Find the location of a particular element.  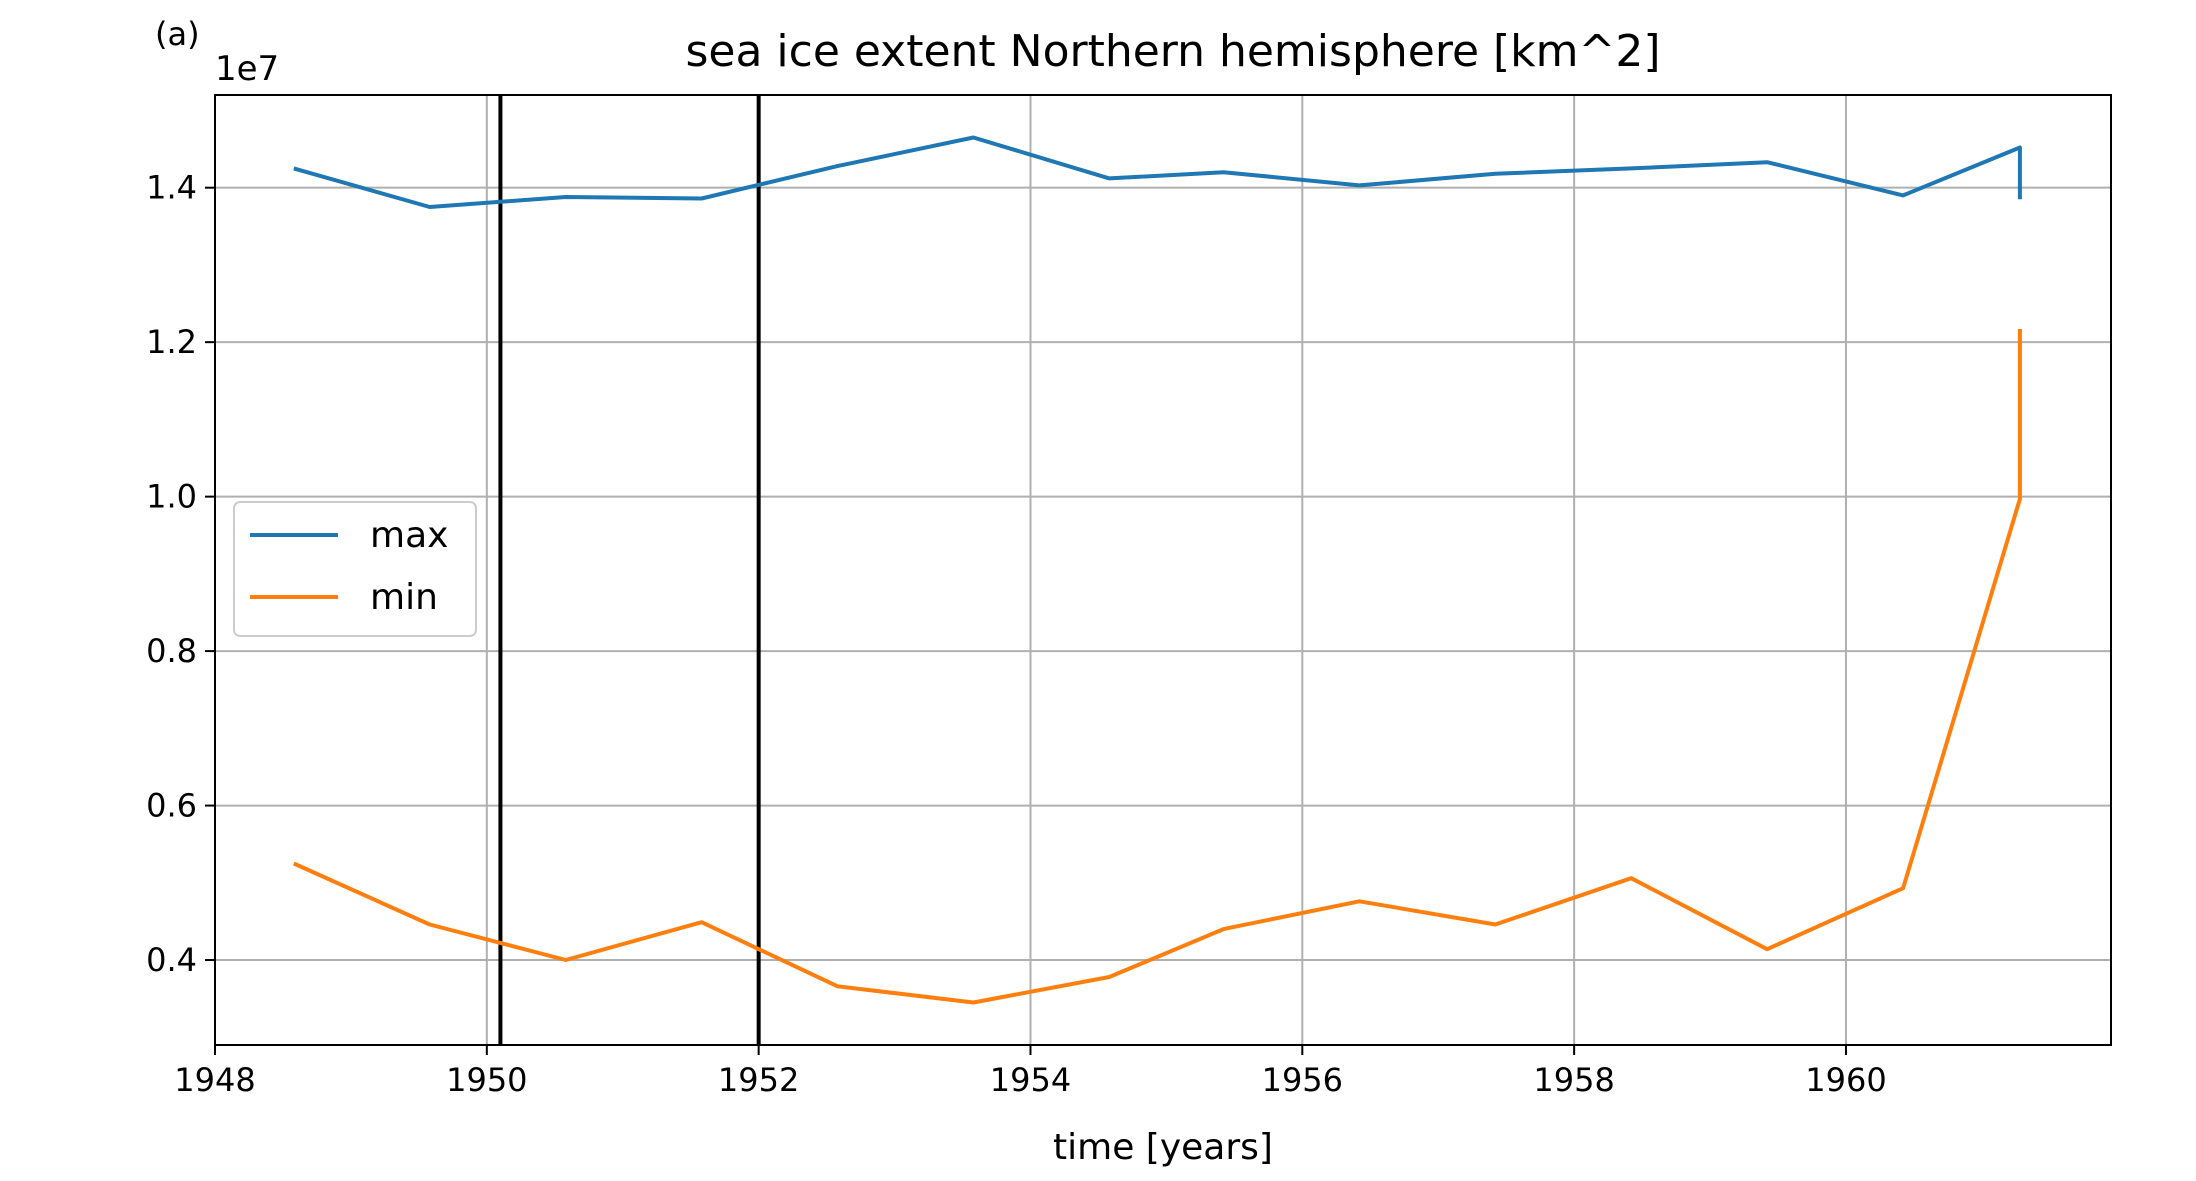

vertical-markers is located at coordinates (629, 570).